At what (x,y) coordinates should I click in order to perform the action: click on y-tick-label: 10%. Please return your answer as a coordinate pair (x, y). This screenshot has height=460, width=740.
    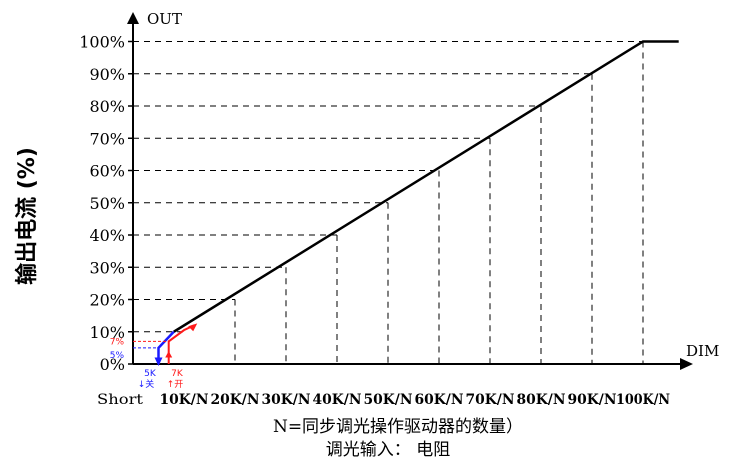
    Looking at the image, I should click on (107, 332).